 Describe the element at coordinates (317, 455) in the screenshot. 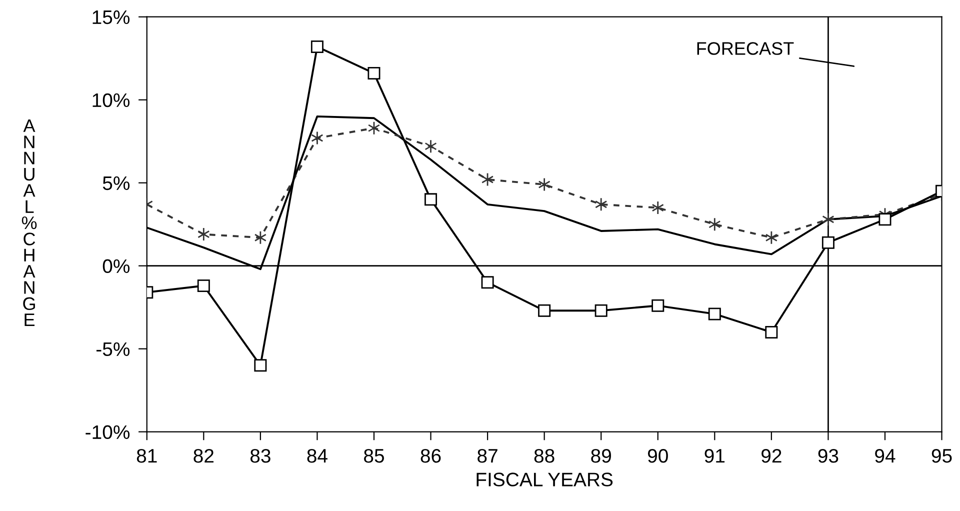

I see `x-tick-label: 84` at that location.